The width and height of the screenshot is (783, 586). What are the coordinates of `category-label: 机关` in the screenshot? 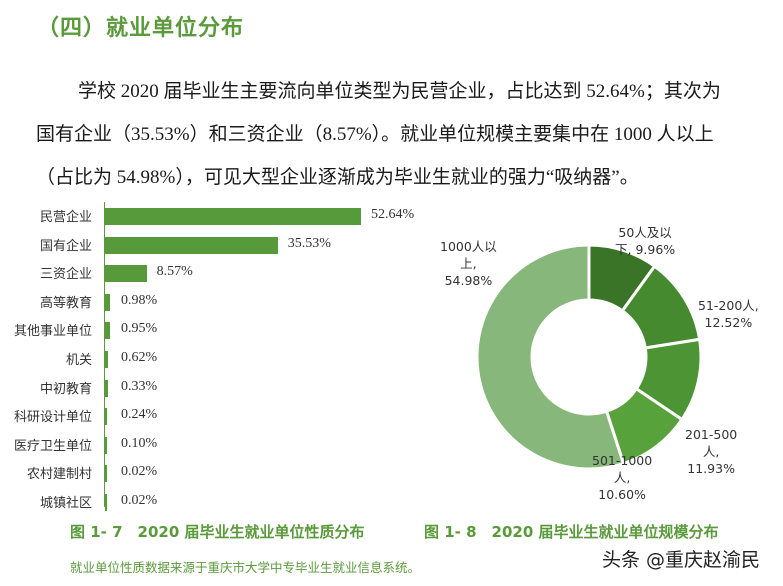 It's located at (78, 360).